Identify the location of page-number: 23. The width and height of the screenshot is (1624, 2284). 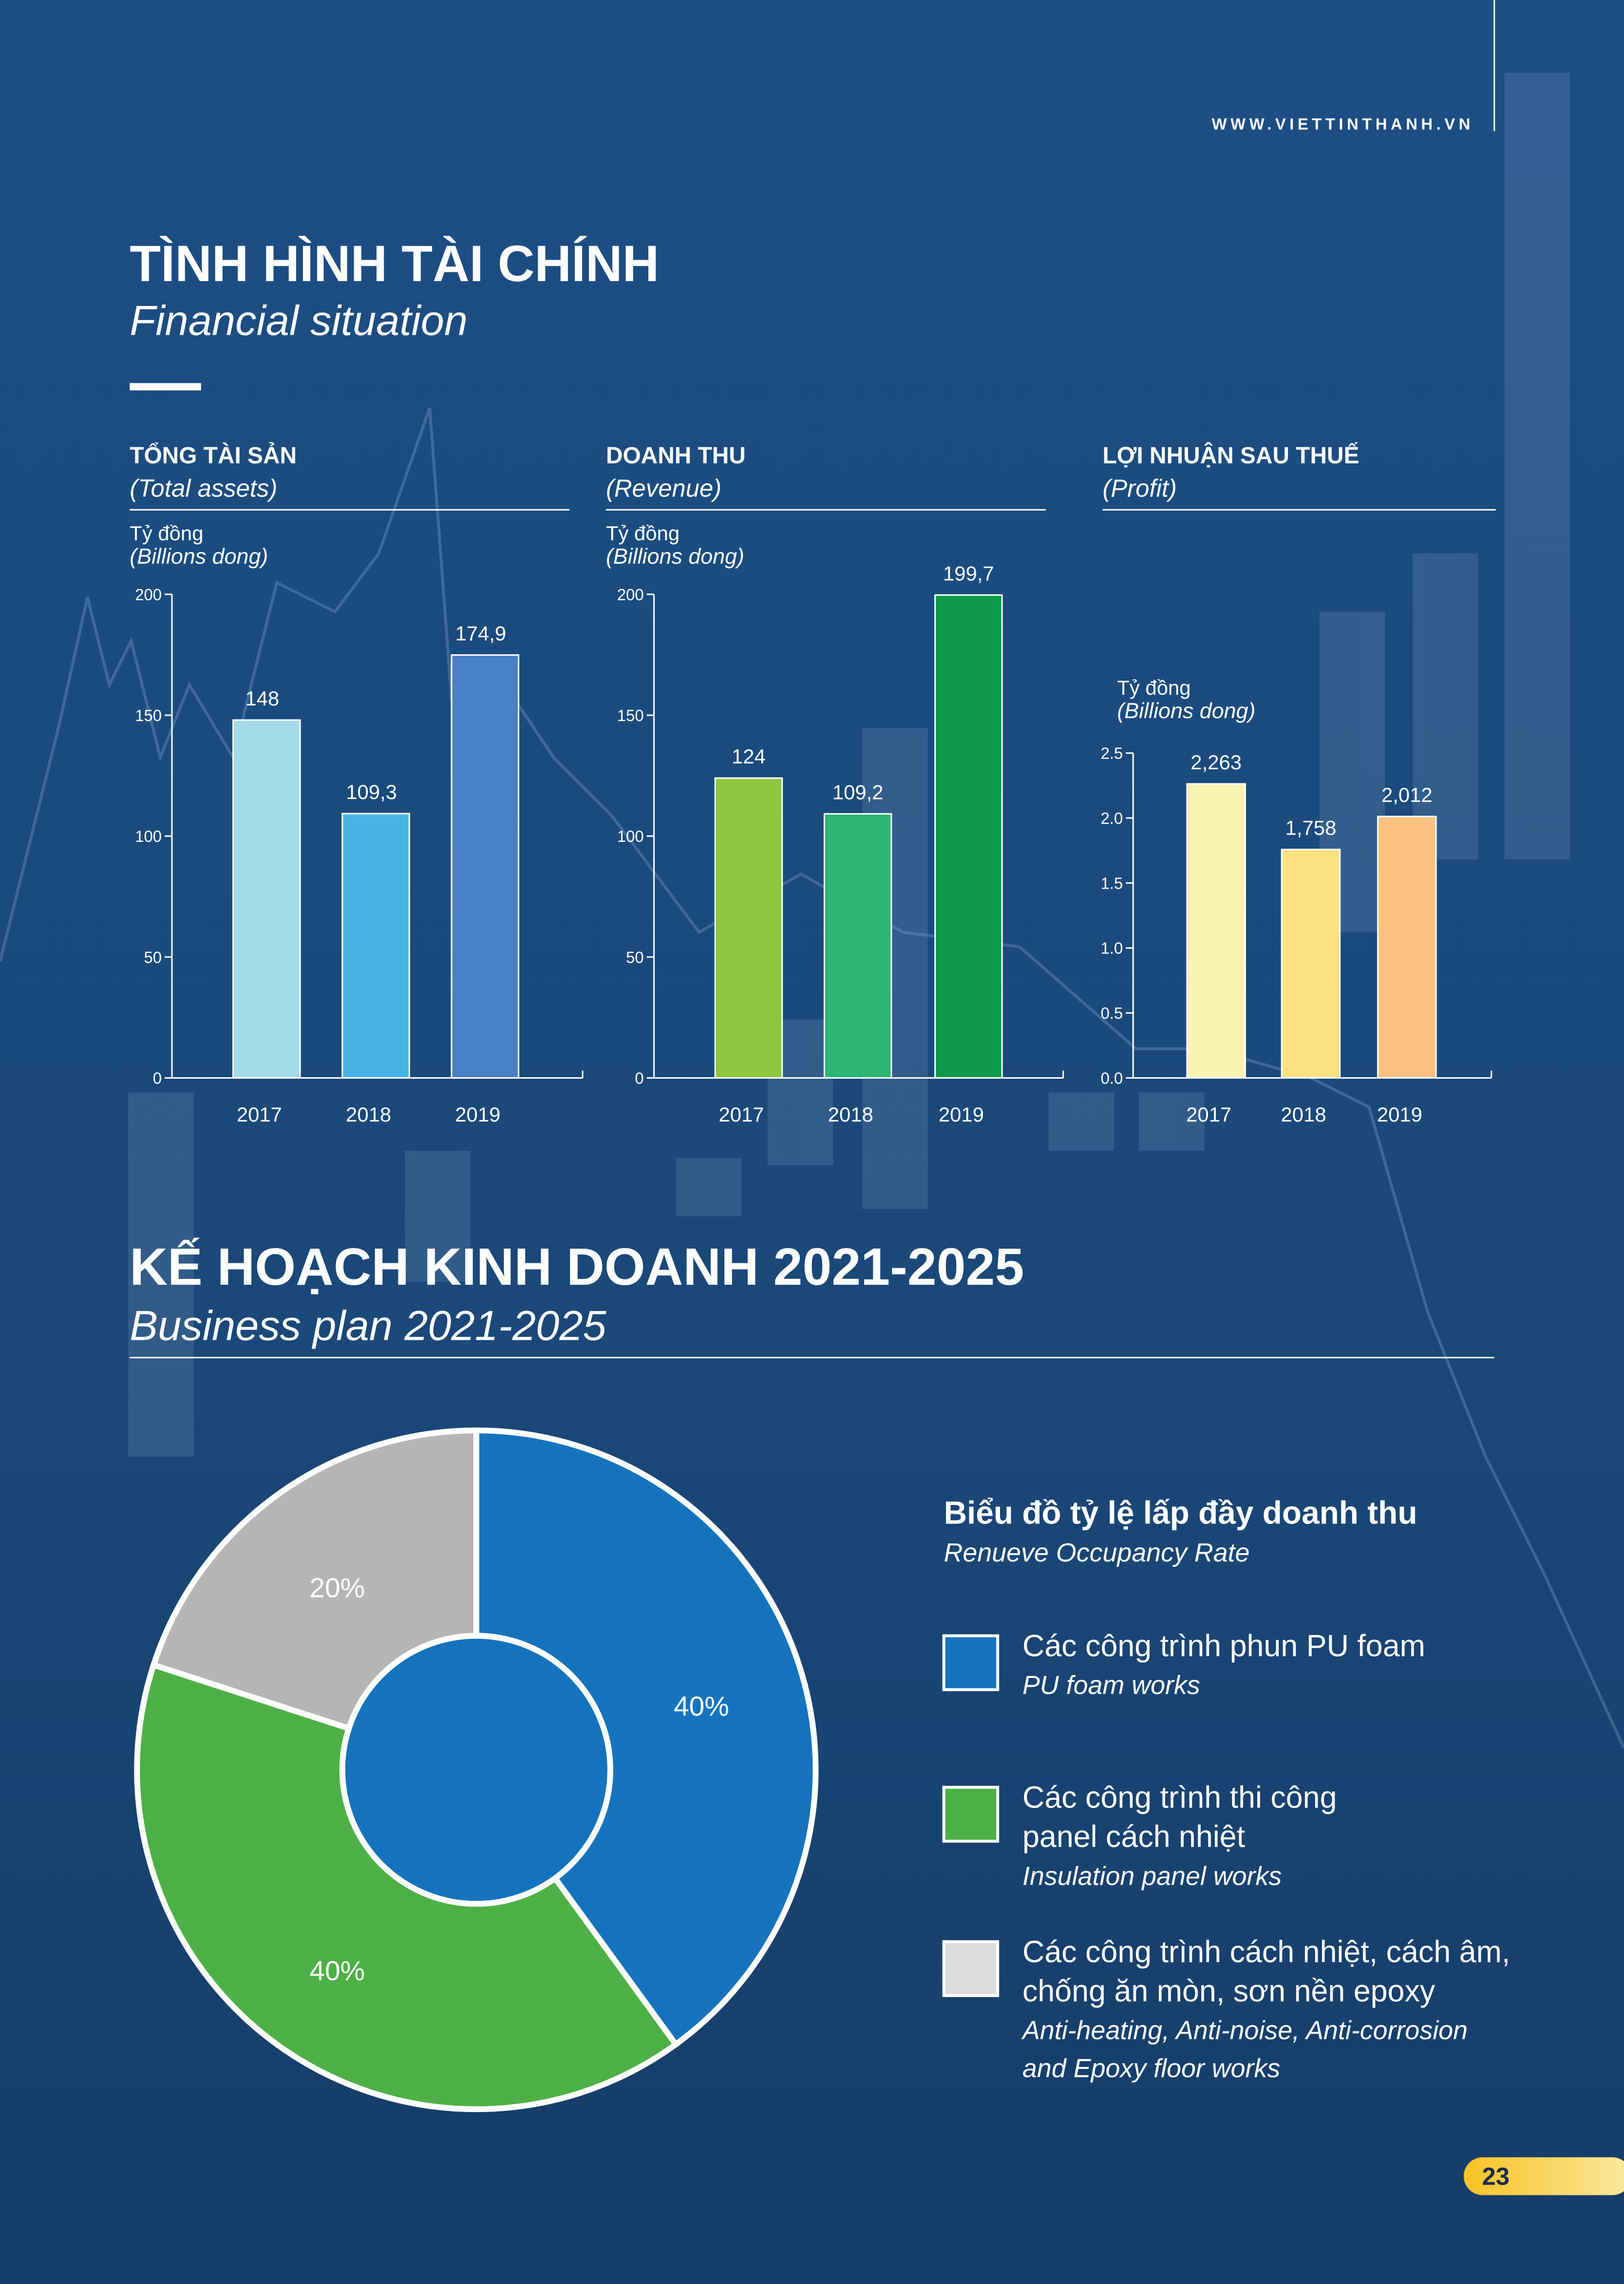
(1496, 2176).